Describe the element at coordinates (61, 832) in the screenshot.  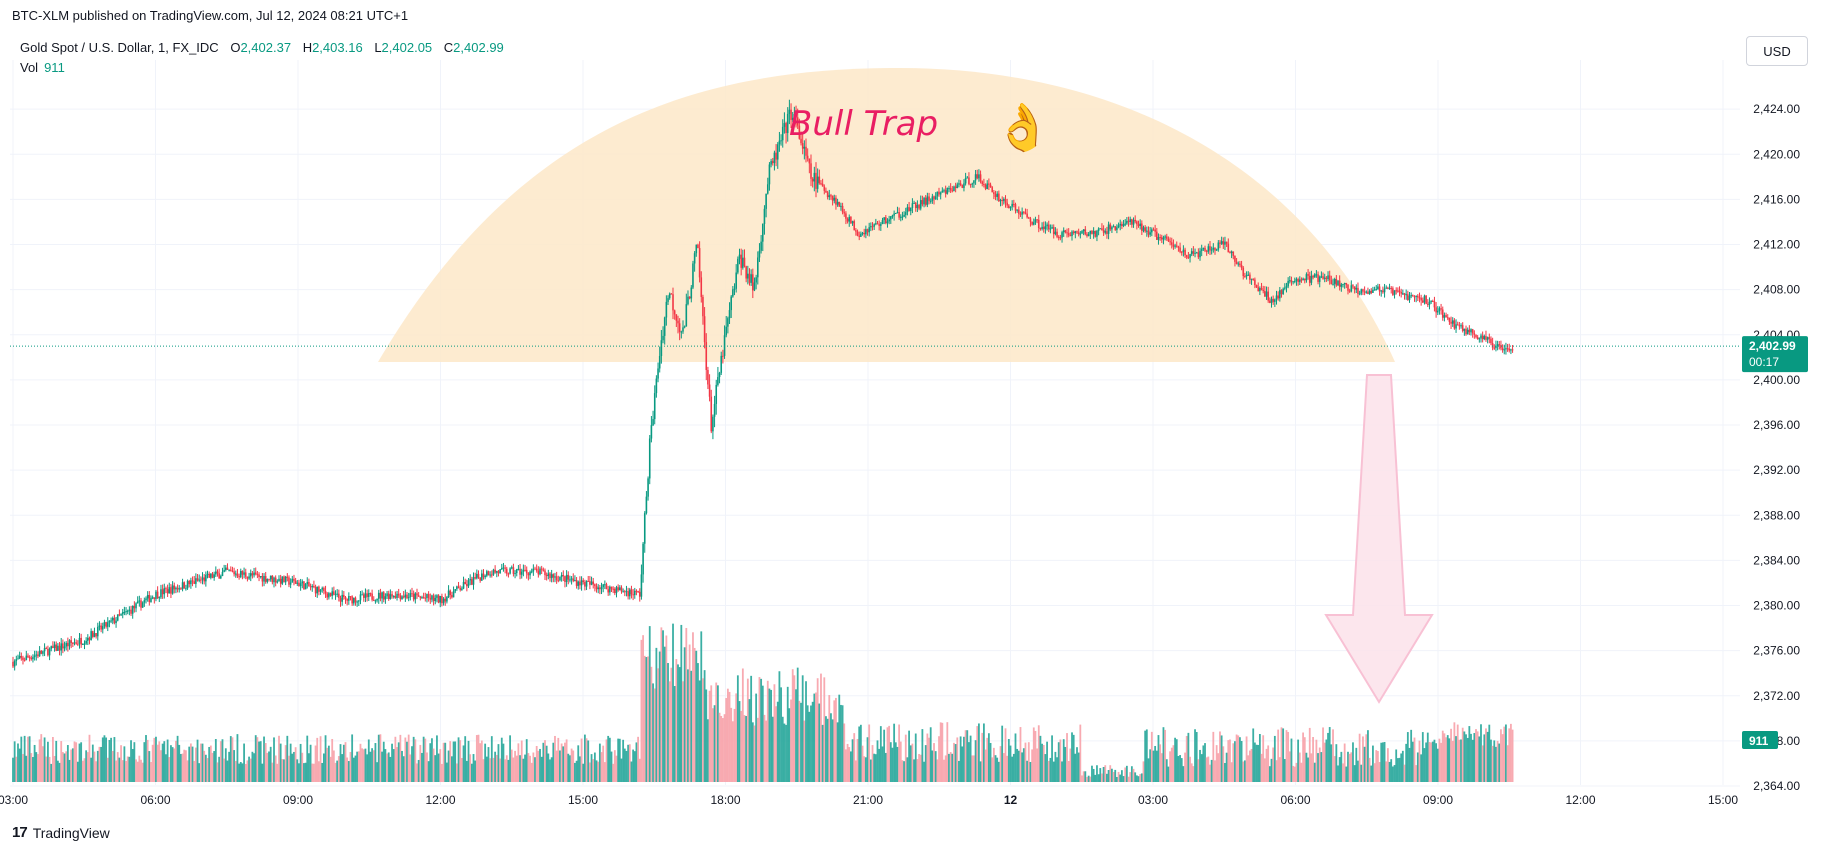
I see `footer-brand: 17 TradingView` at that location.